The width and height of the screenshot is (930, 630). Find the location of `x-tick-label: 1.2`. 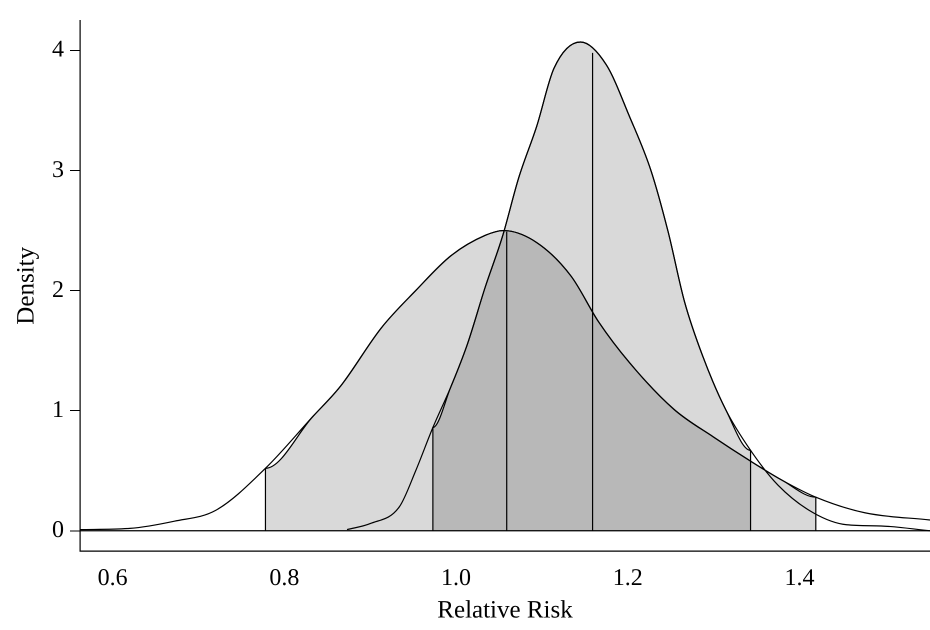

x-tick-label: 1.2 is located at coordinates (627, 577).